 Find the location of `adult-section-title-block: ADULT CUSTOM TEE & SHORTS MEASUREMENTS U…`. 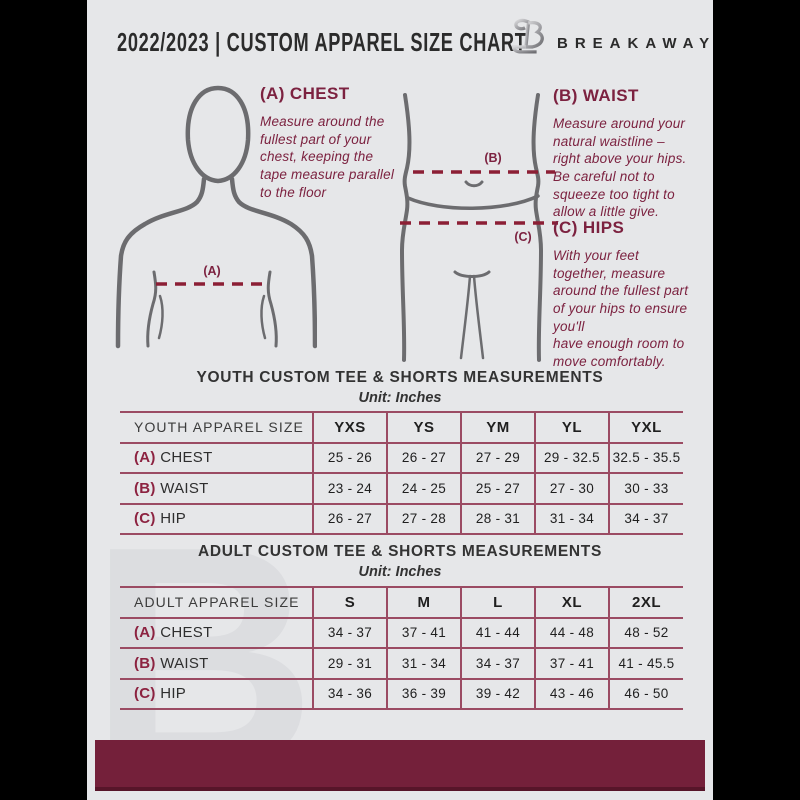

adult-section-title-block: ADULT CUSTOM TEE & SHORTS MEASUREMENTS U… is located at coordinates (400, 561).